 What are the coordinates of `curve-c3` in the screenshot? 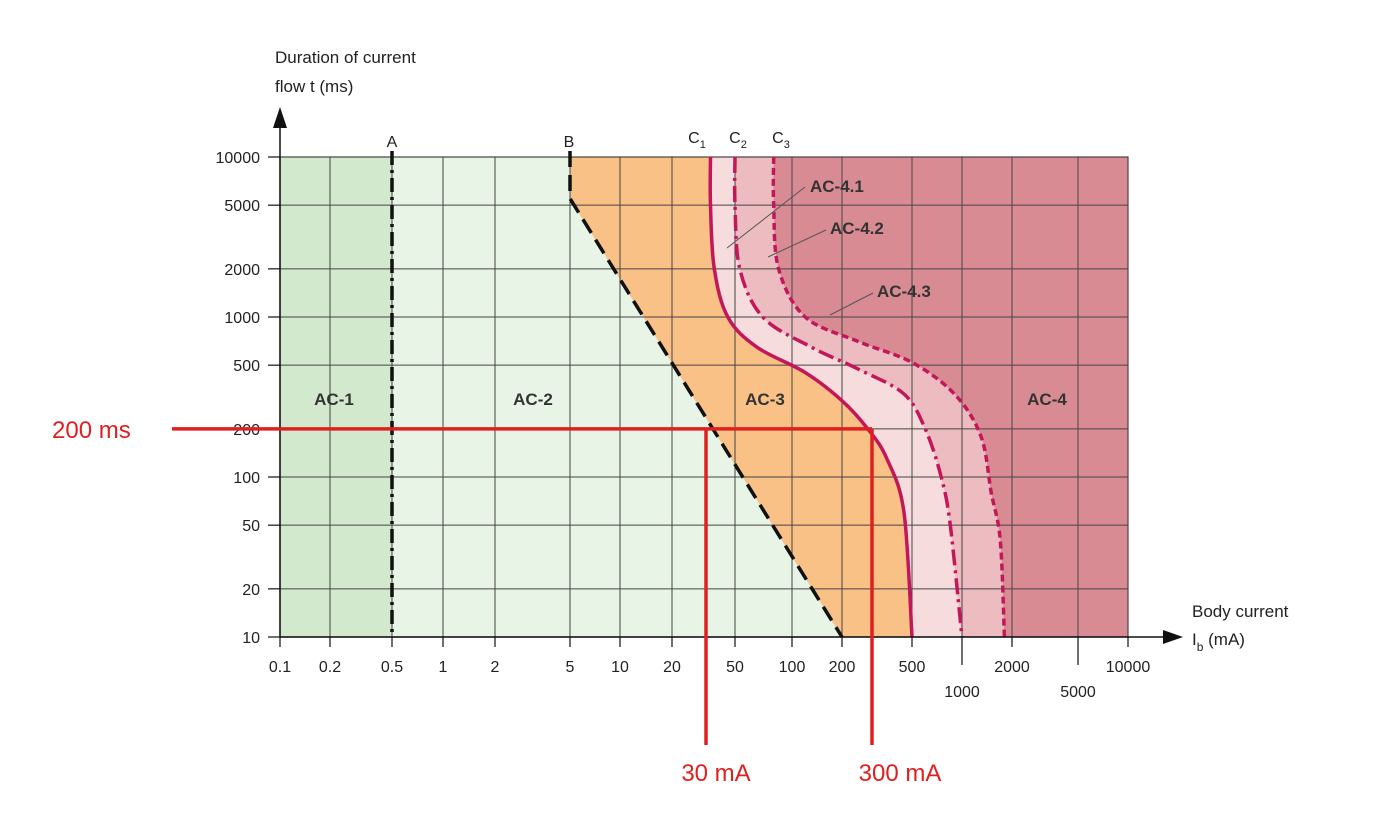 It's located at (889, 397).